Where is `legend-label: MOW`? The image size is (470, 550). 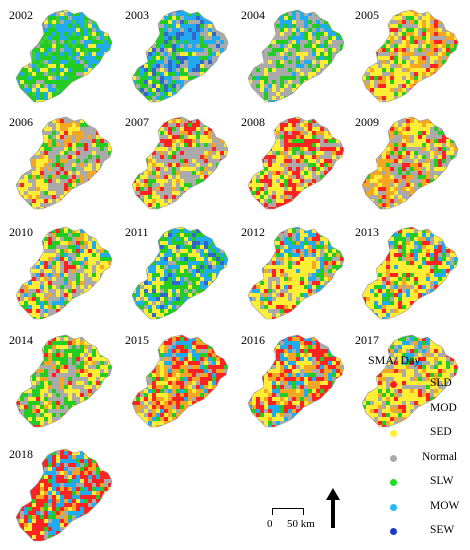 legend-label: MOW is located at coordinates (445, 505).